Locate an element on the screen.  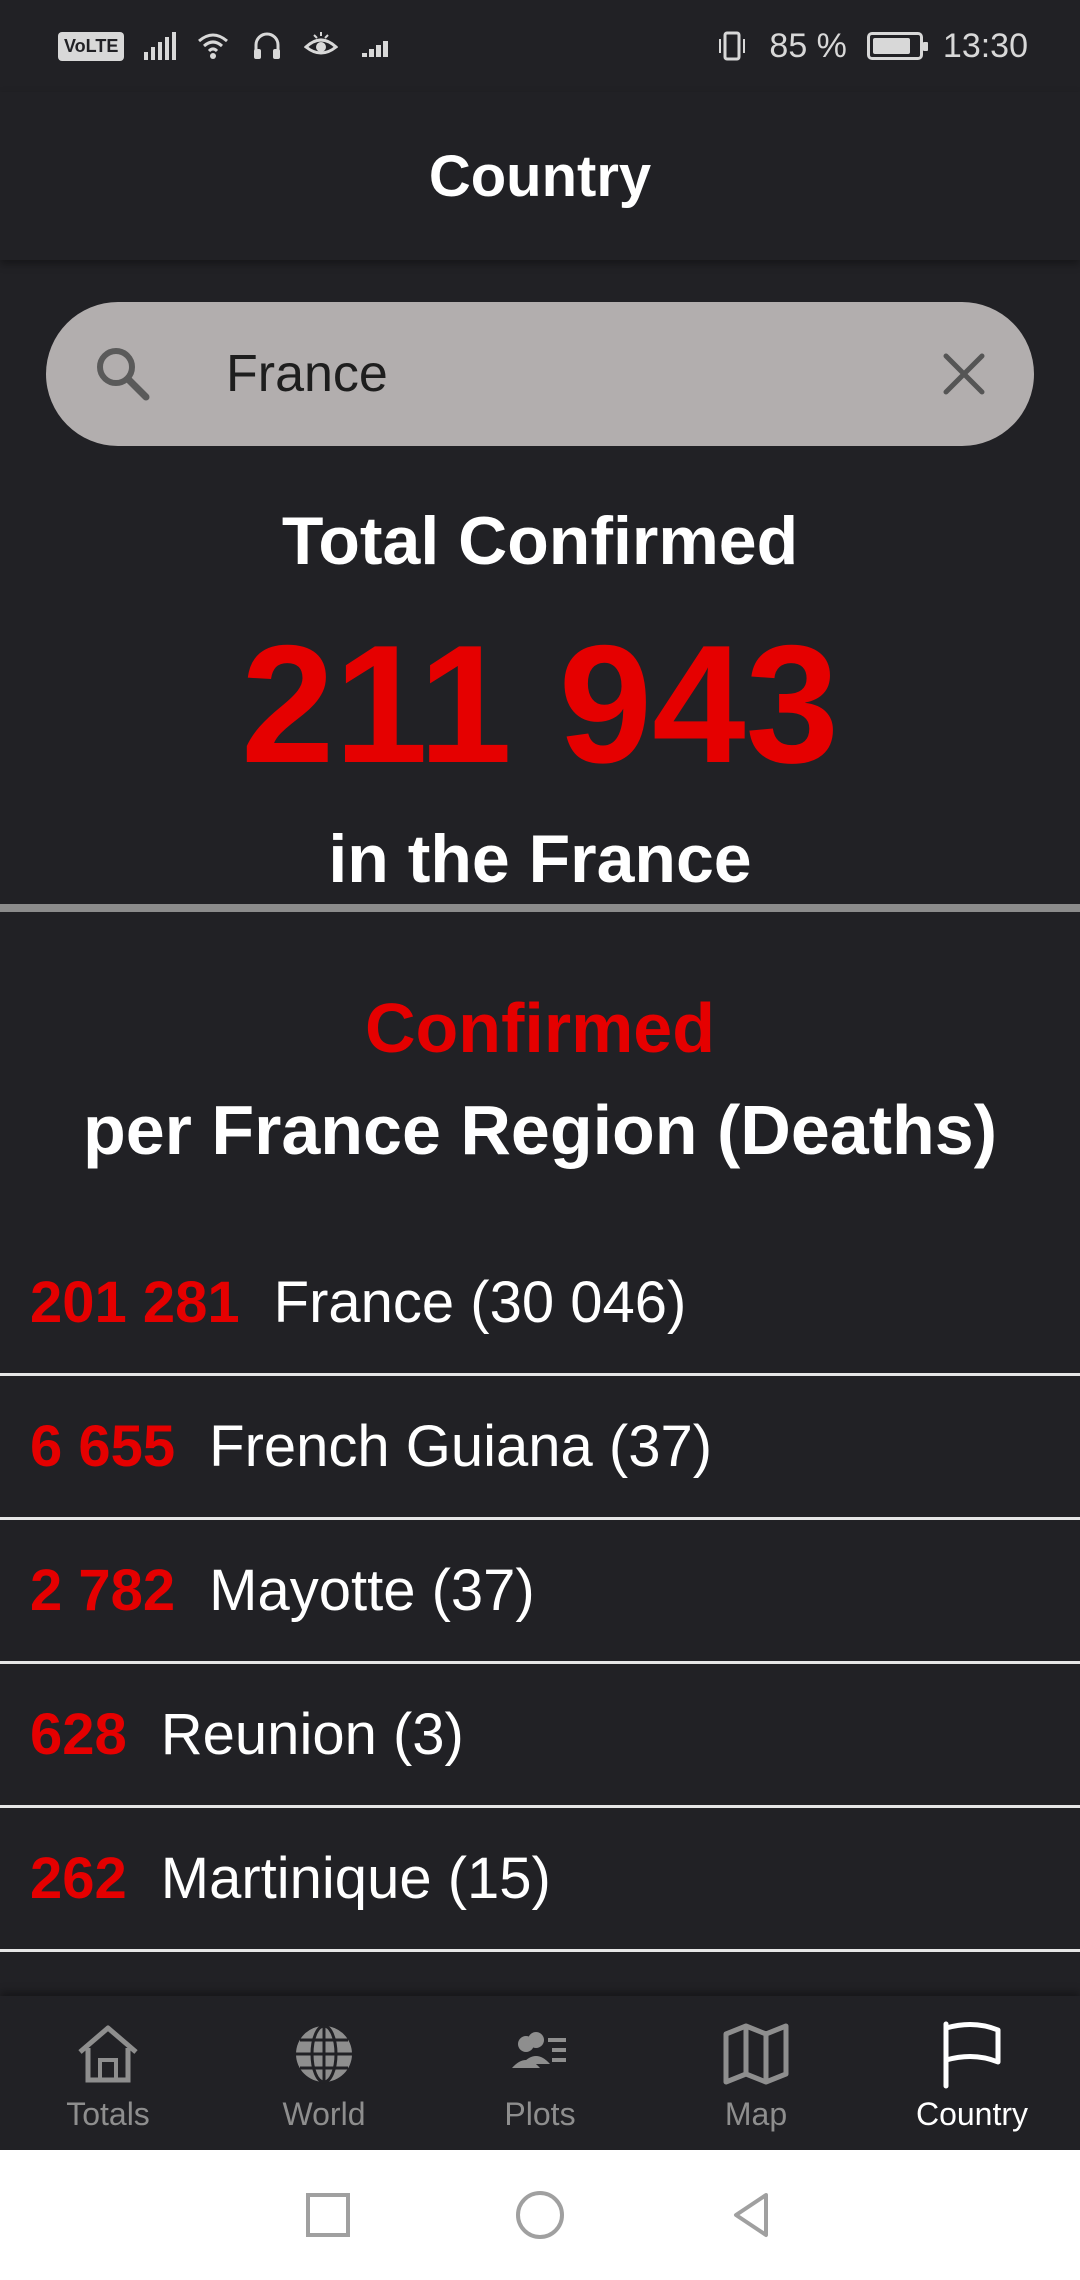
list-item: 2 782 Mayotte (37) is located at coordinates (540, 1592).